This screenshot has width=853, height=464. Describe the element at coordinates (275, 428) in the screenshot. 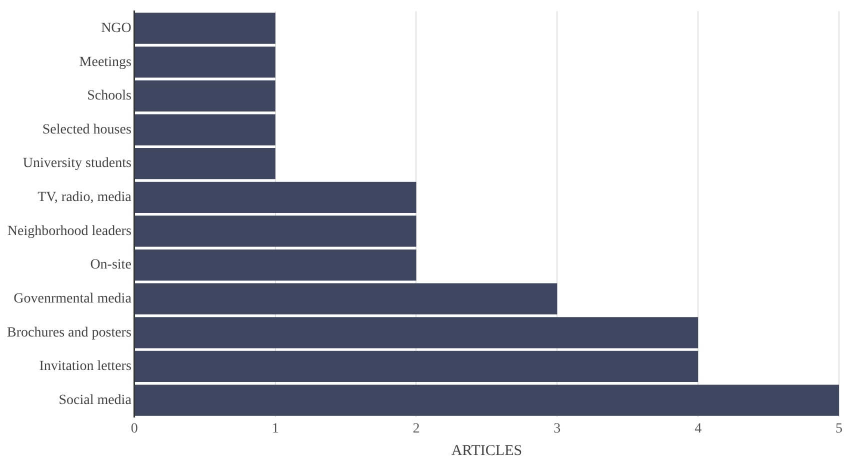

I see `x-tick-label: 1` at that location.